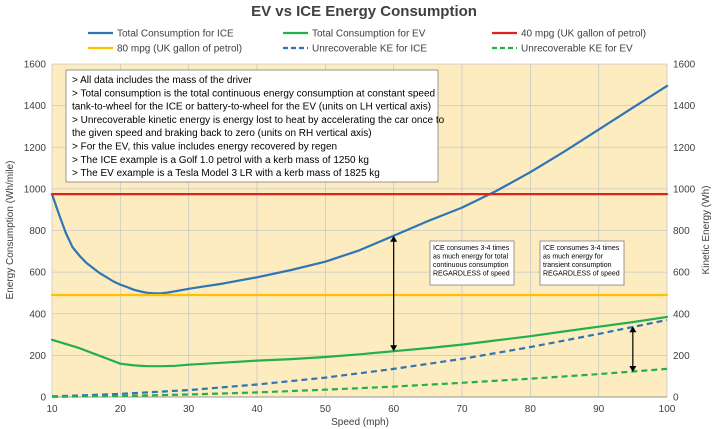  I want to click on y-tick-label-right: 1200, so click(684, 148).